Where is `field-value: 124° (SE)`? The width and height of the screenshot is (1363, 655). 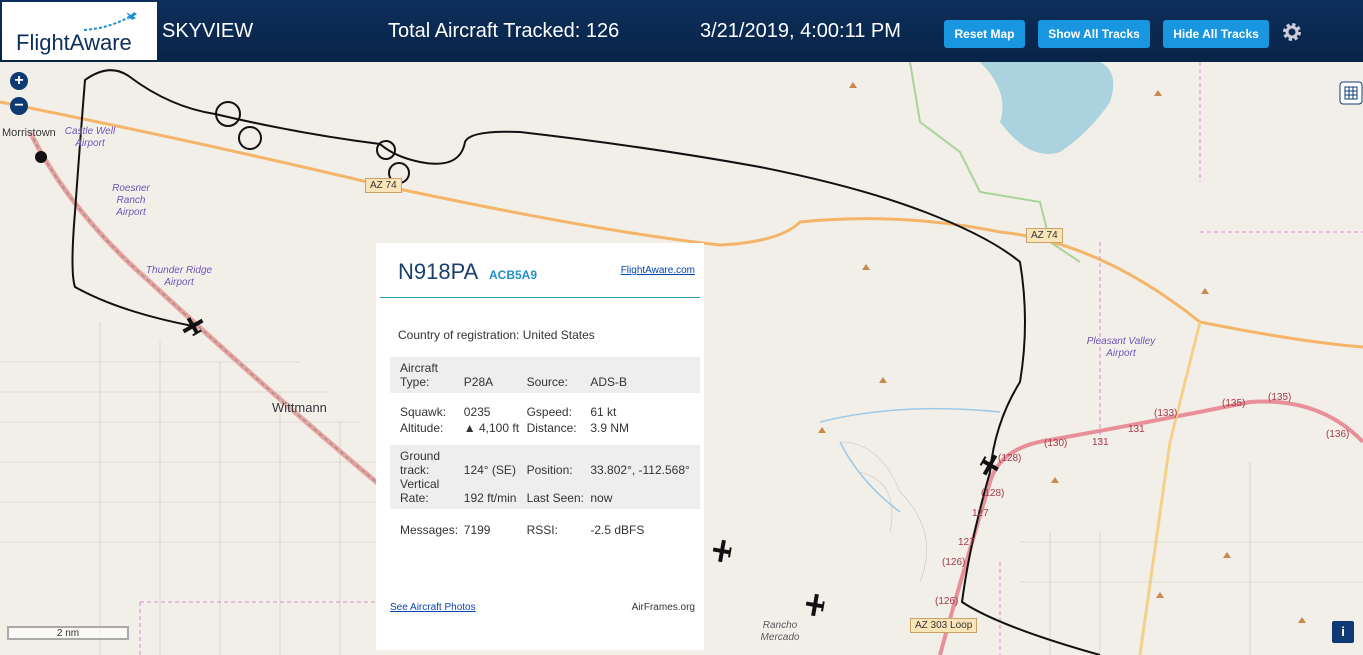 field-value: 124° (SE) is located at coordinates (489, 470).